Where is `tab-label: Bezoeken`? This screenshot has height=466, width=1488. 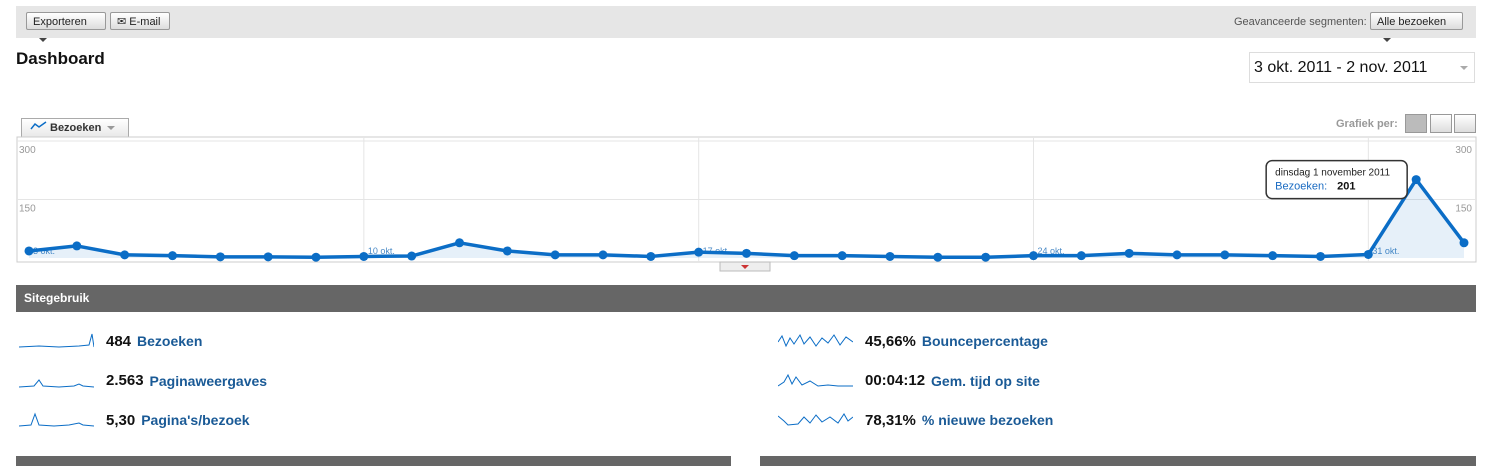
tab-label: Bezoeken is located at coordinates (76, 128).